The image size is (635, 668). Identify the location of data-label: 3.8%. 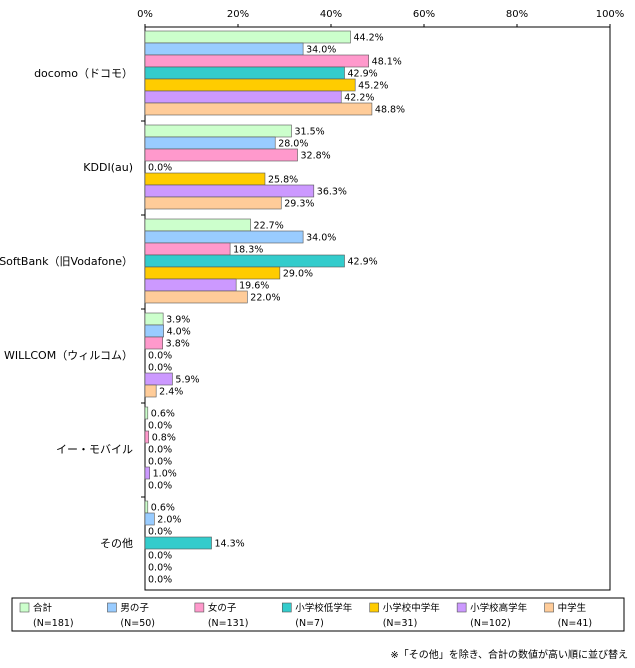
(178, 344).